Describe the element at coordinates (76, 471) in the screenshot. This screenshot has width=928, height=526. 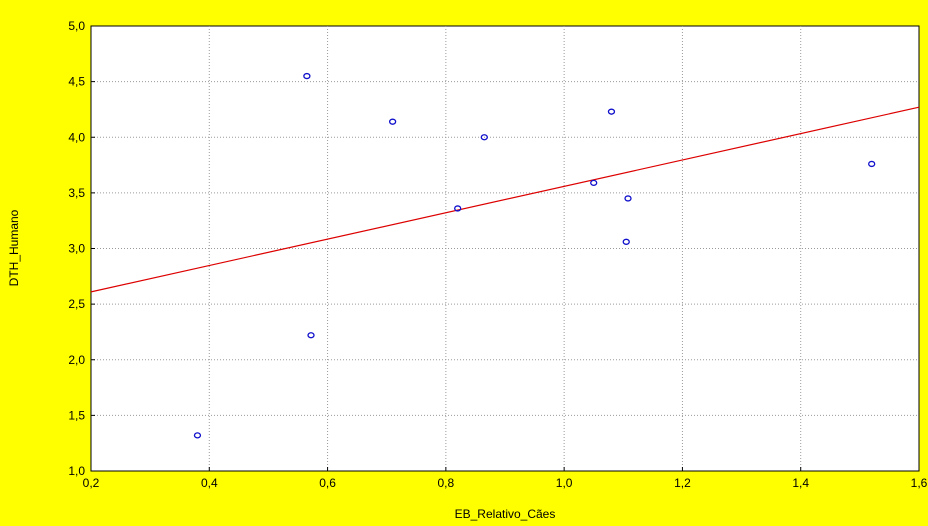
I see `y-tick-label: 1,0` at that location.